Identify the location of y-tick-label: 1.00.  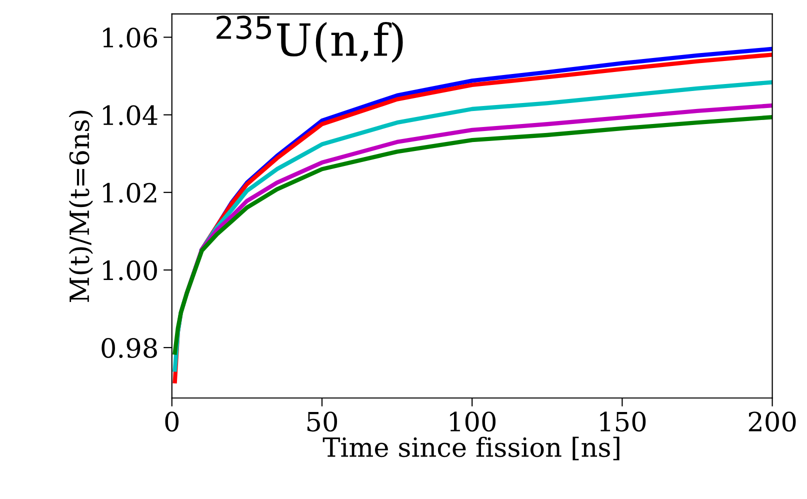
(130, 270).